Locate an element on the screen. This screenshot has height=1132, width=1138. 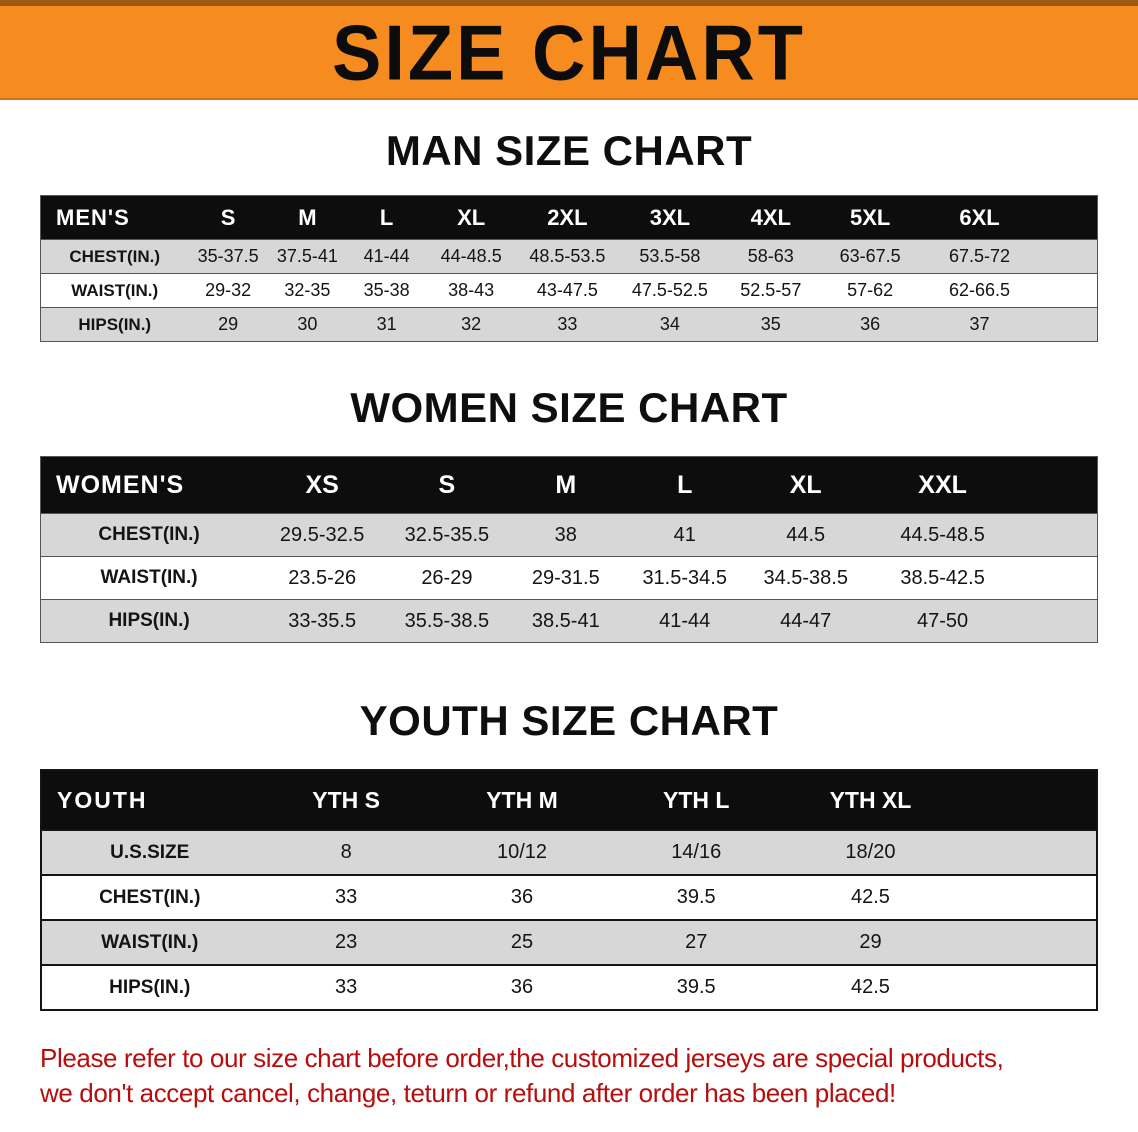
size-value-cell: 23 is located at coordinates (346, 942).